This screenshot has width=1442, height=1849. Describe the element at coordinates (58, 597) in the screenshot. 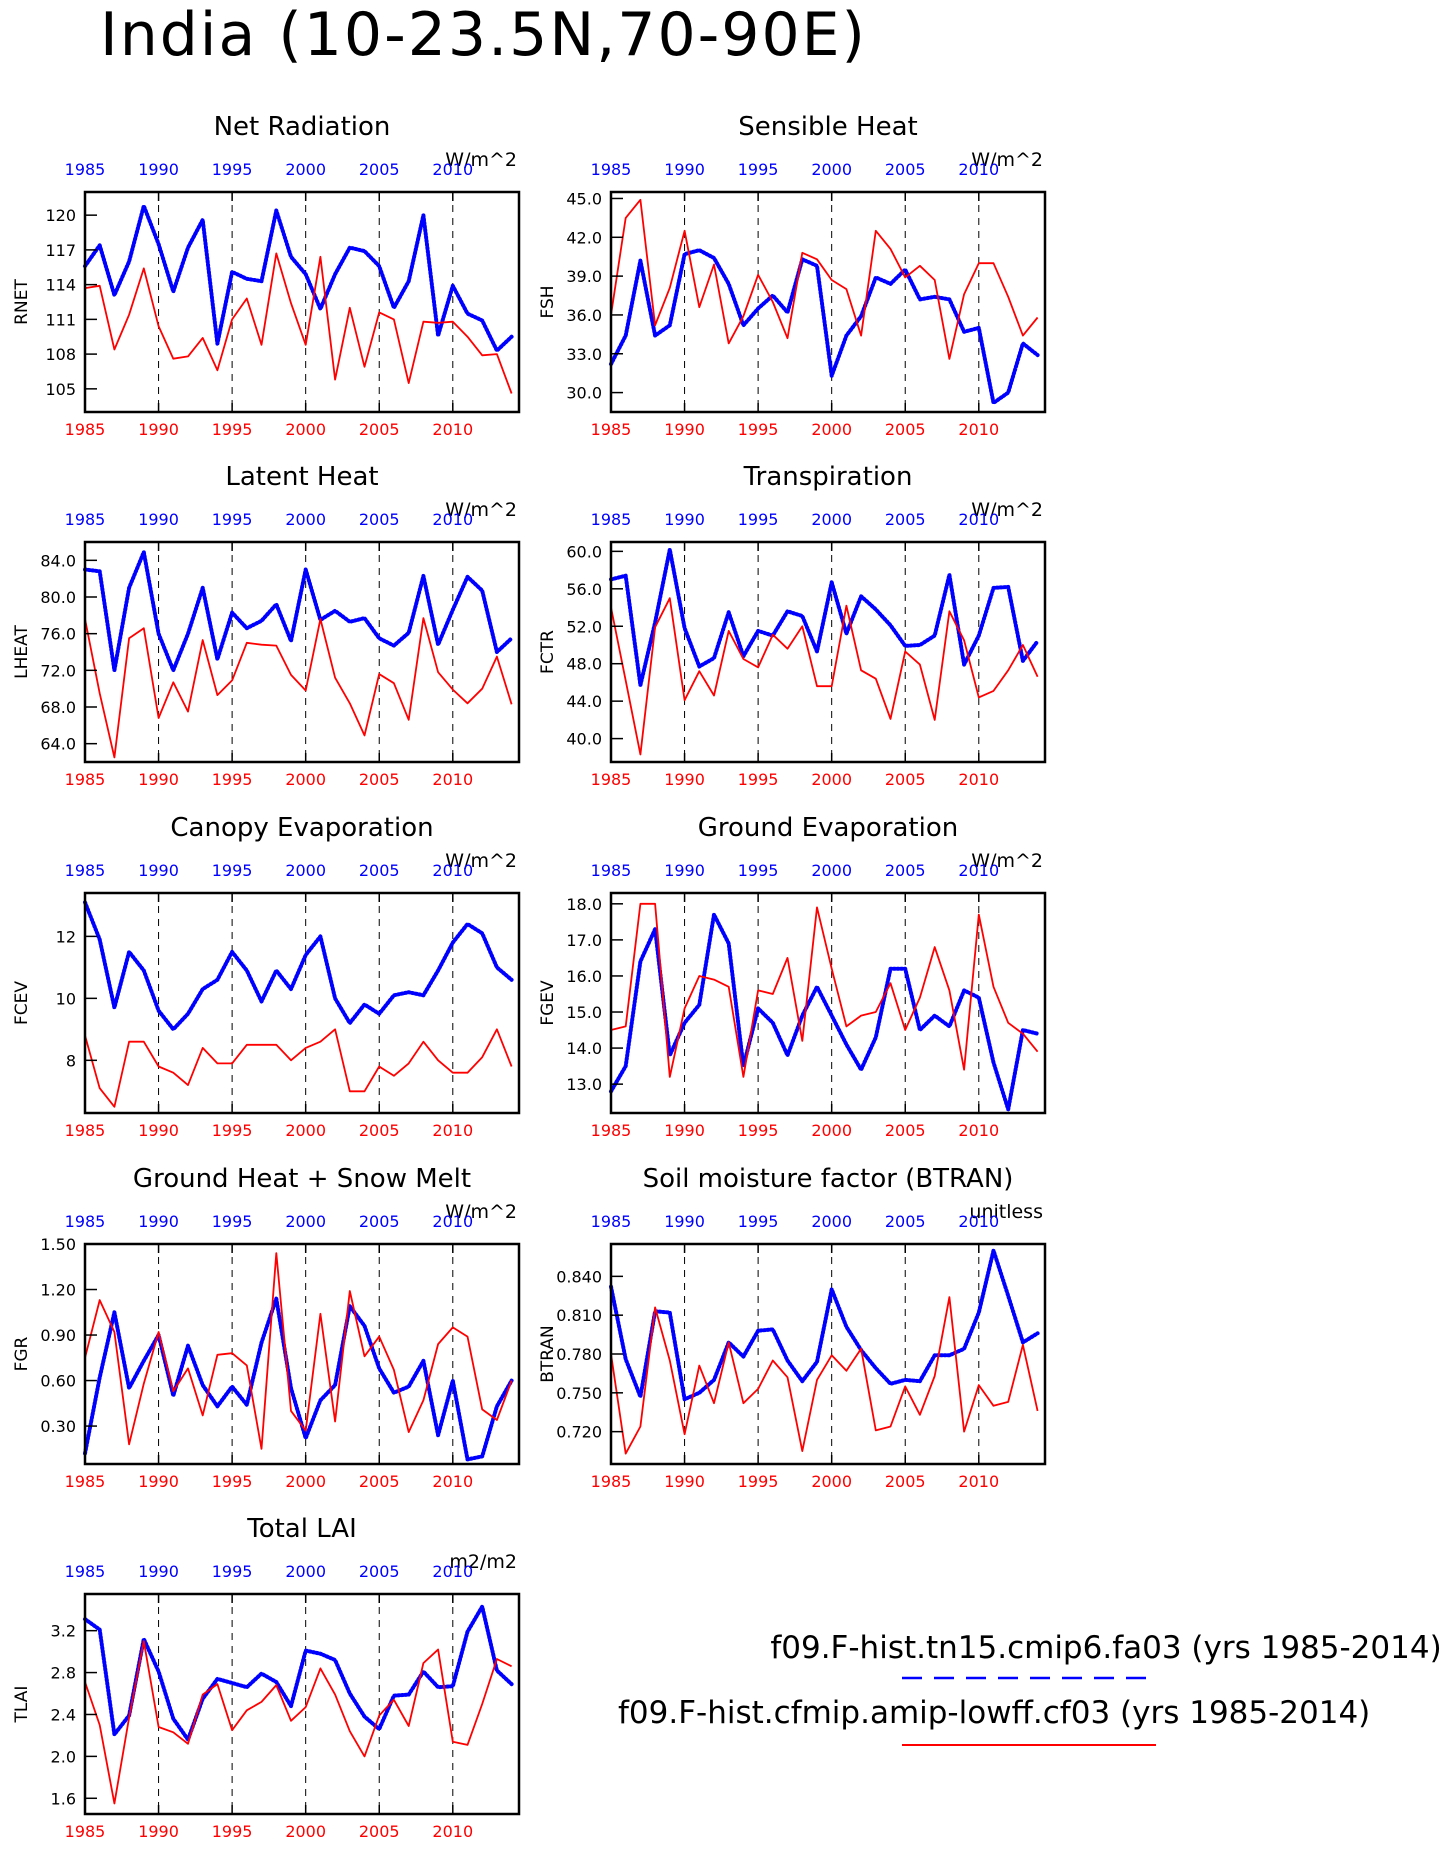

I see `y-tick-label-lheat: 80.0` at that location.